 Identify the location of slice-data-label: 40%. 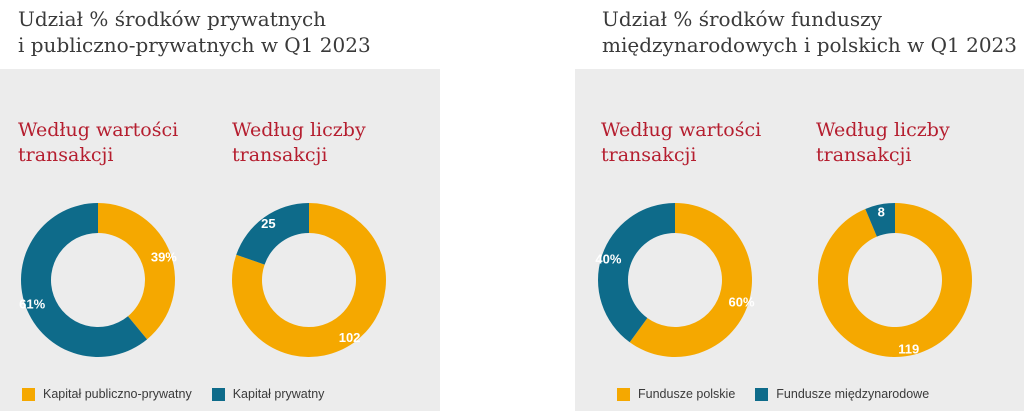
(608, 258).